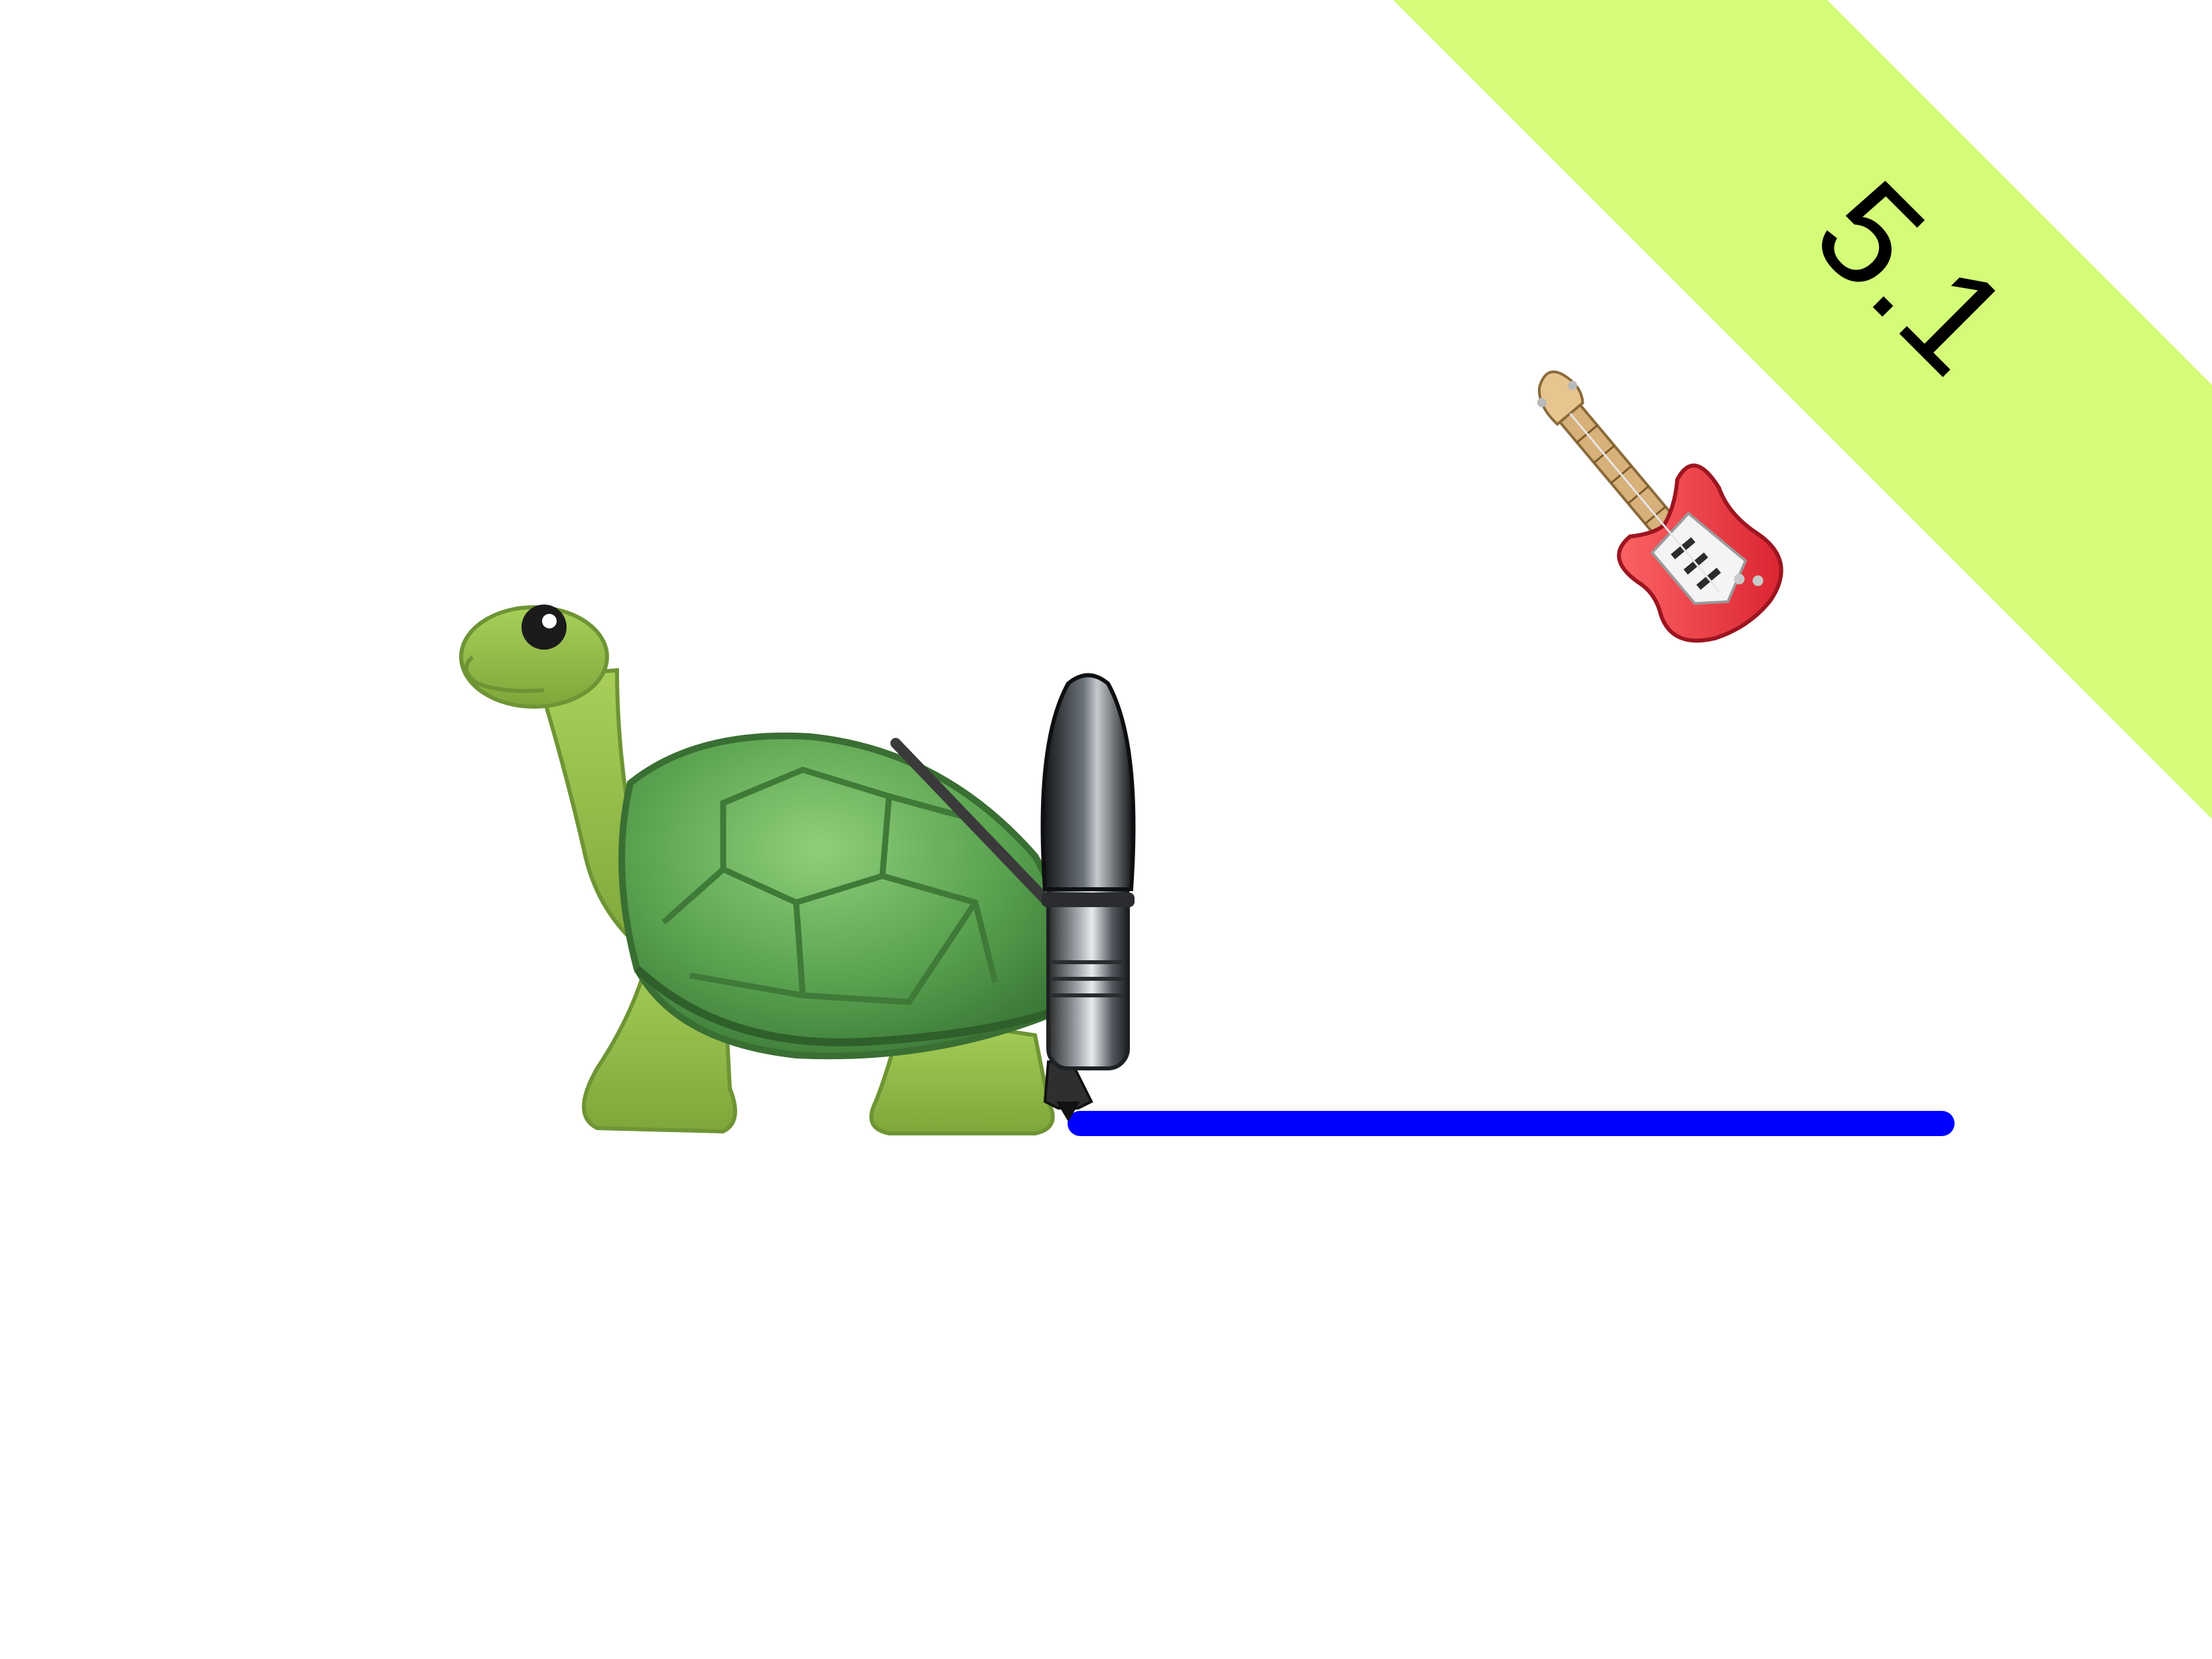 This screenshot has height=1659, width=2212. I want to click on turtle-icon, so click(760, 870).